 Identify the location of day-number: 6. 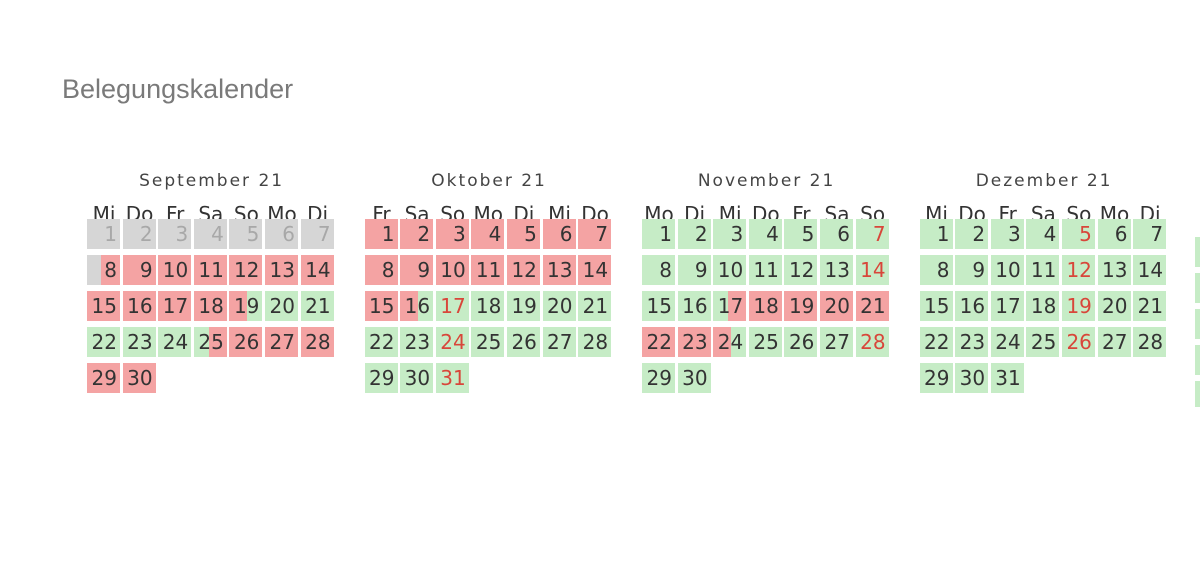
(1121, 234).